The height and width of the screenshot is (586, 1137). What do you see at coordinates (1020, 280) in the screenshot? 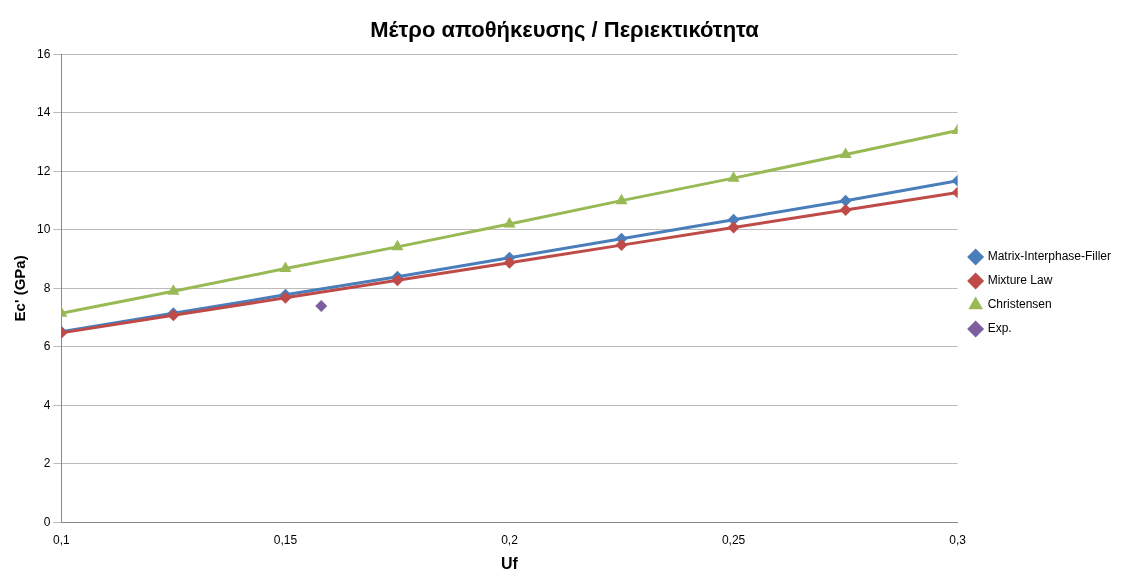
I see `legend-label: Mixture Law` at bounding box center [1020, 280].